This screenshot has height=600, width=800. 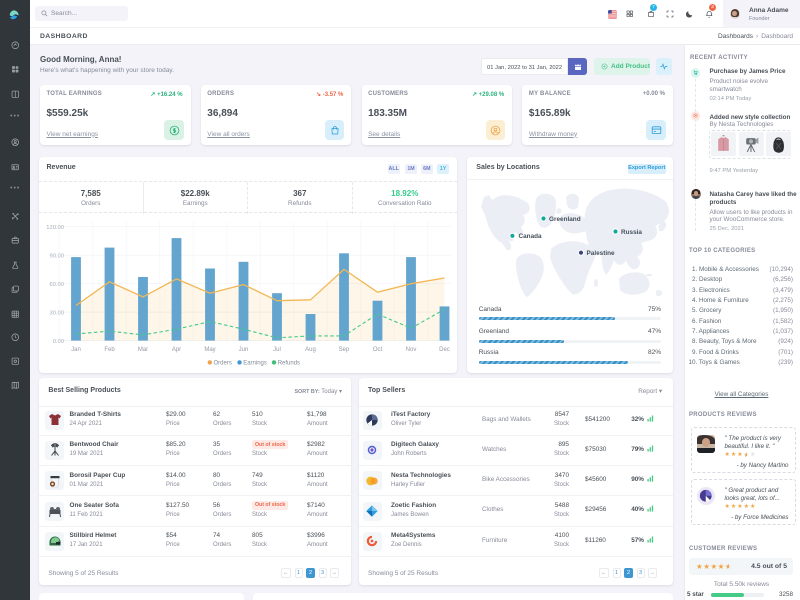 I want to click on svg-text: Mar, so click(x=143, y=350).